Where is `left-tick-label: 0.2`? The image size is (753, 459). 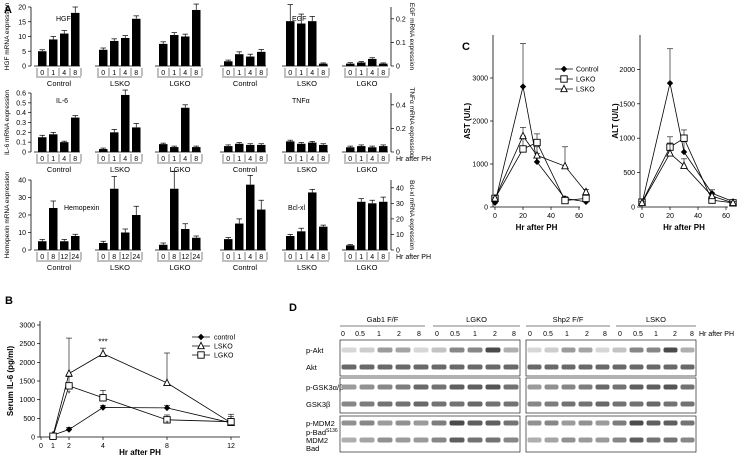 left-tick-label: 0.2 is located at coordinates (21, 133).